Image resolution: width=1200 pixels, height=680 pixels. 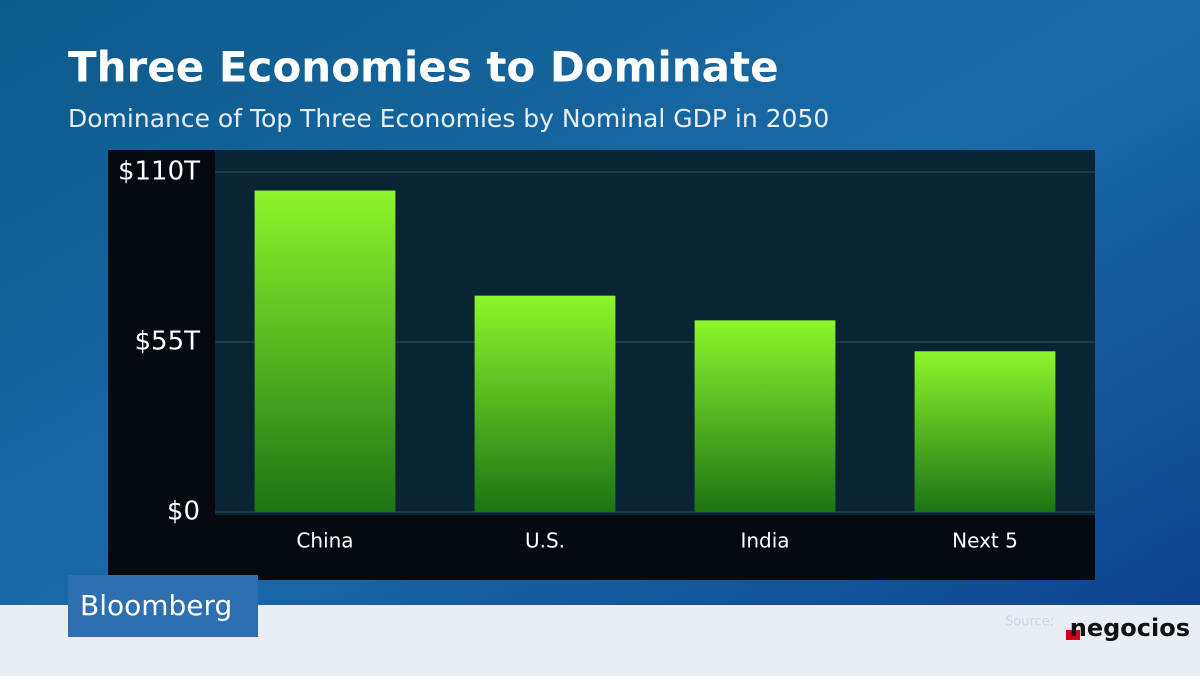 What do you see at coordinates (324, 541) in the screenshot?
I see `x-tick-label: China` at bounding box center [324, 541].